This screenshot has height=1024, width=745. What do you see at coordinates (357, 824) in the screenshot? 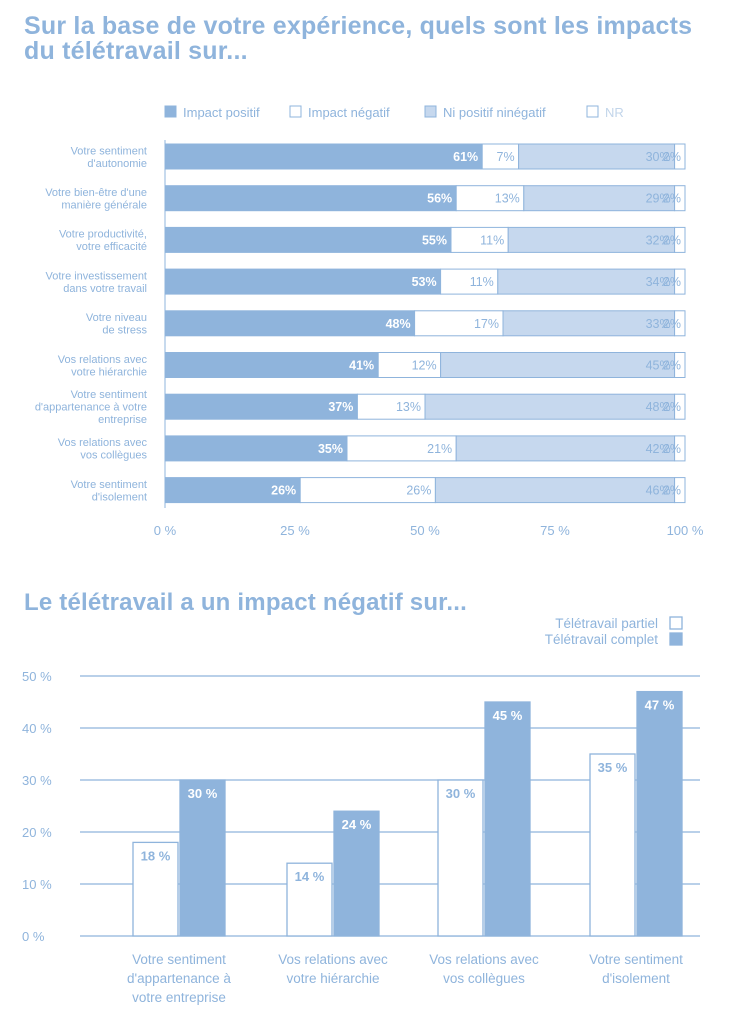
I see `data-label: 24 %` at bounding box center [357, 824].